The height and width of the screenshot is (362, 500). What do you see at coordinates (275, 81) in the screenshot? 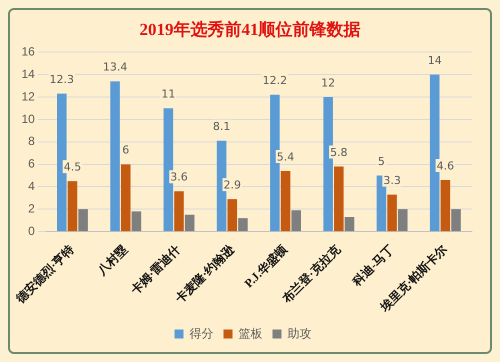
I see `data-label: 12.2` at bounding box center [275, 81].